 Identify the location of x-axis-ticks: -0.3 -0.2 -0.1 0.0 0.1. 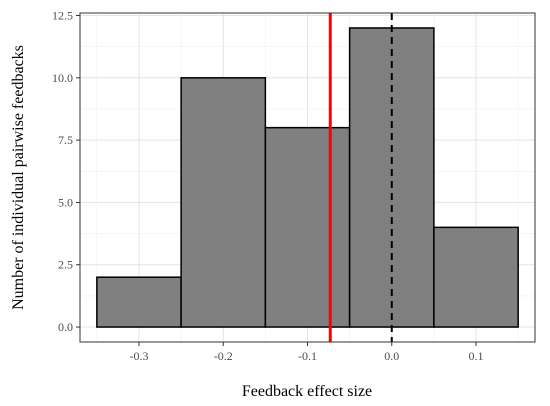
(306, 352).